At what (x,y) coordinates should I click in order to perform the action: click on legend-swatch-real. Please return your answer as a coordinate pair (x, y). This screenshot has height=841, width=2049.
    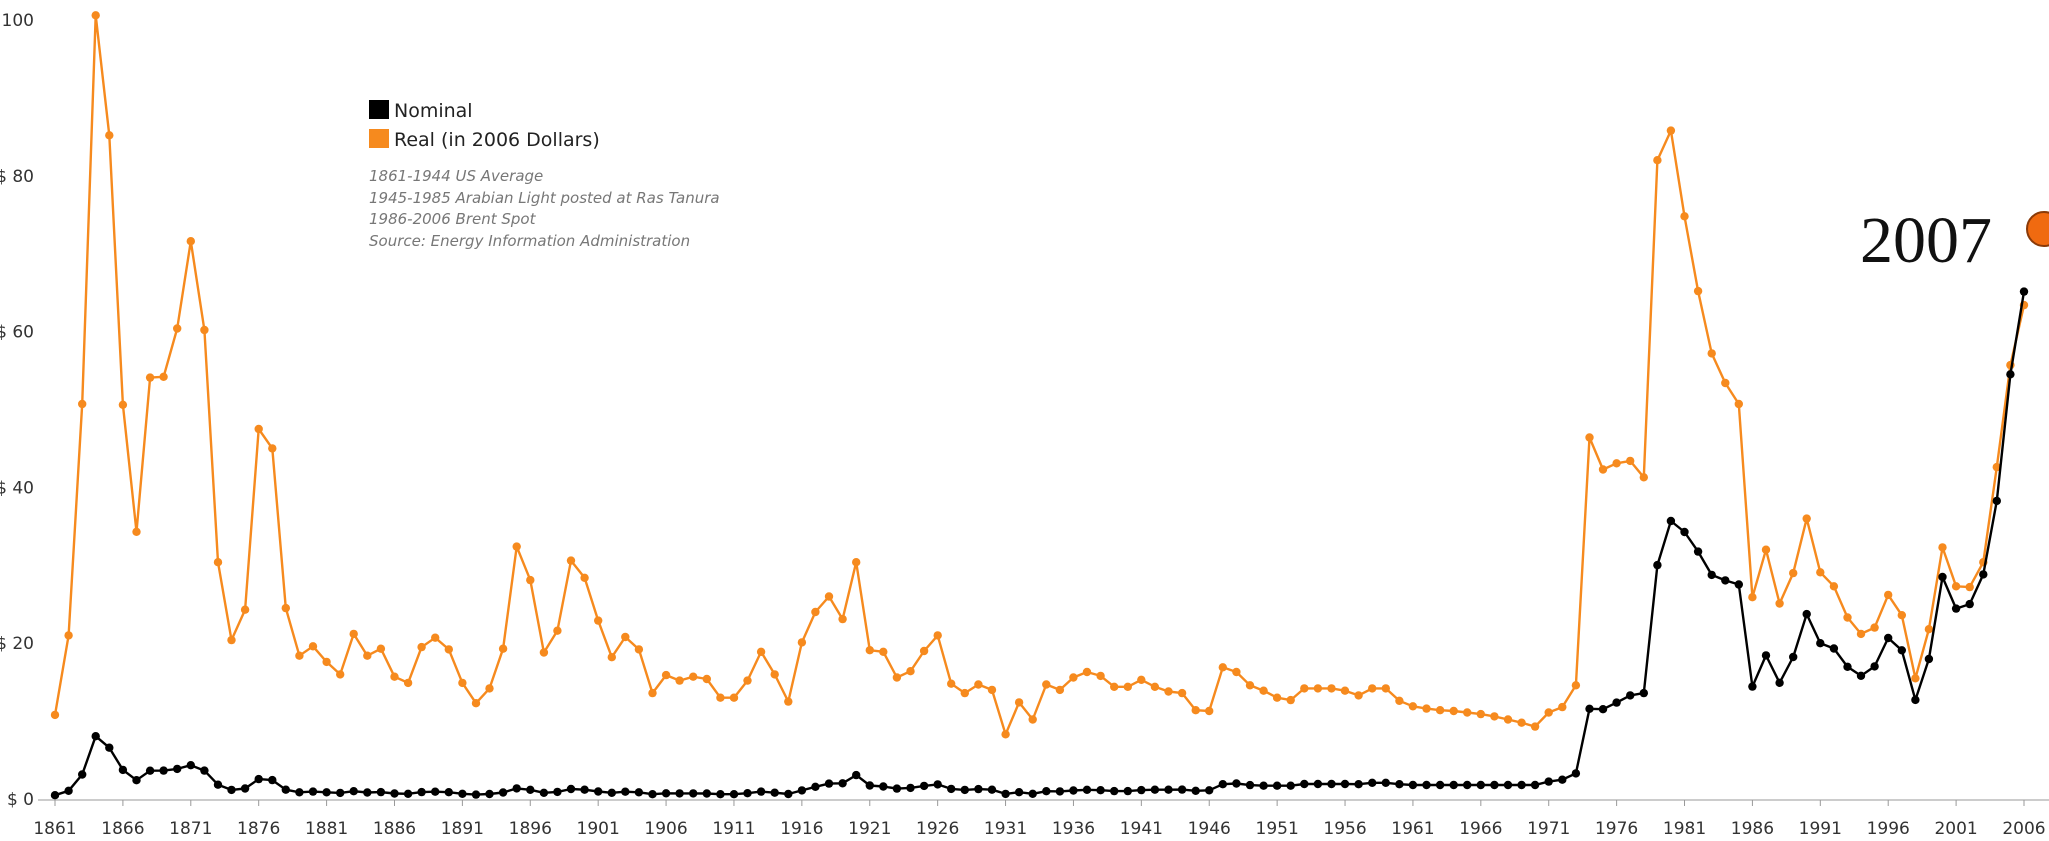
    Looking at the image, I should click on (379, 138).